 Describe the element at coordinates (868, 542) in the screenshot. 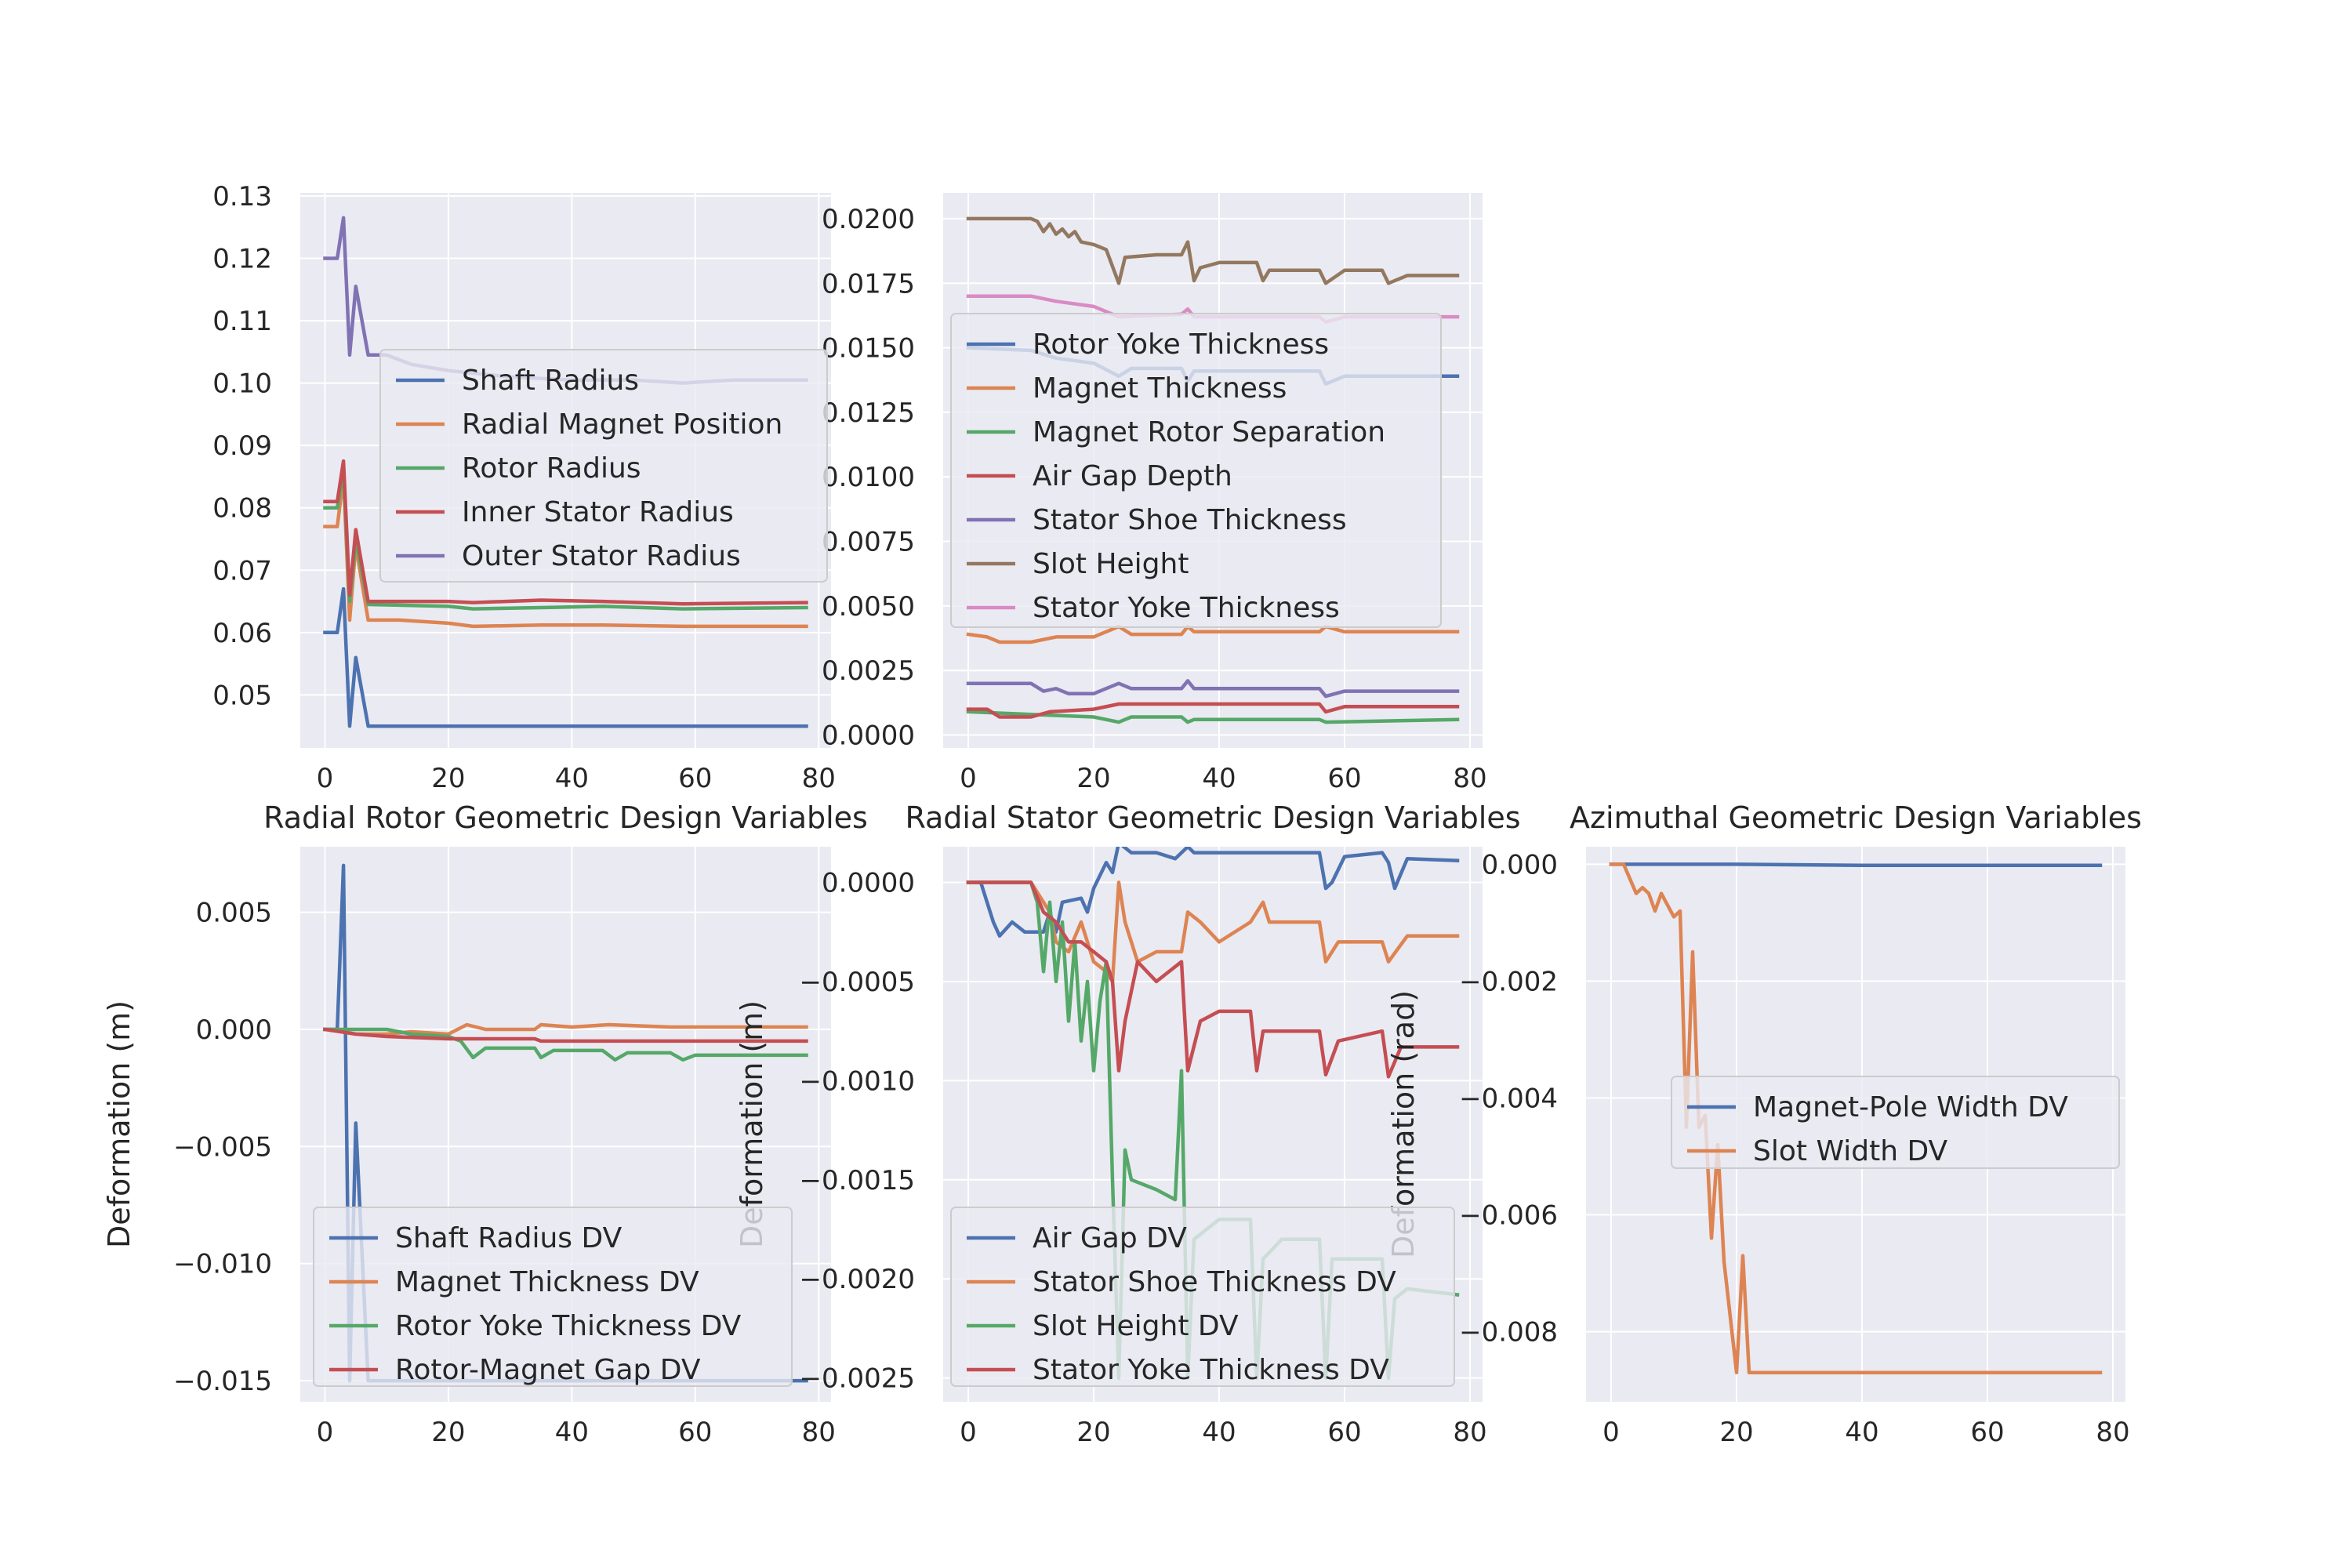

I see `y-tick-label: 0.0075` at that location.